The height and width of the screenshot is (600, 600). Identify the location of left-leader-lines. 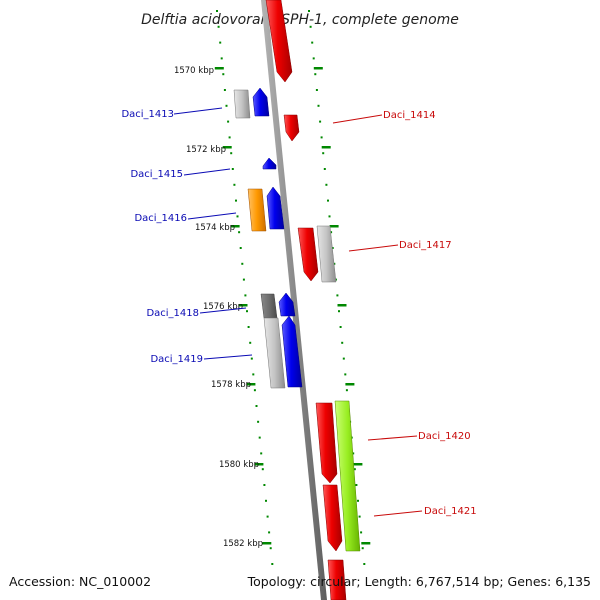
(213, 233).